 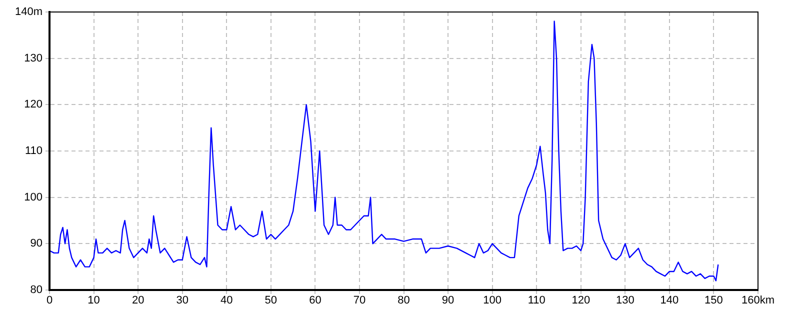 What do you see at coordinates (537, 300) in the screenshot?
I see `x-tick-label: 110` at bounding box center [537, 300].